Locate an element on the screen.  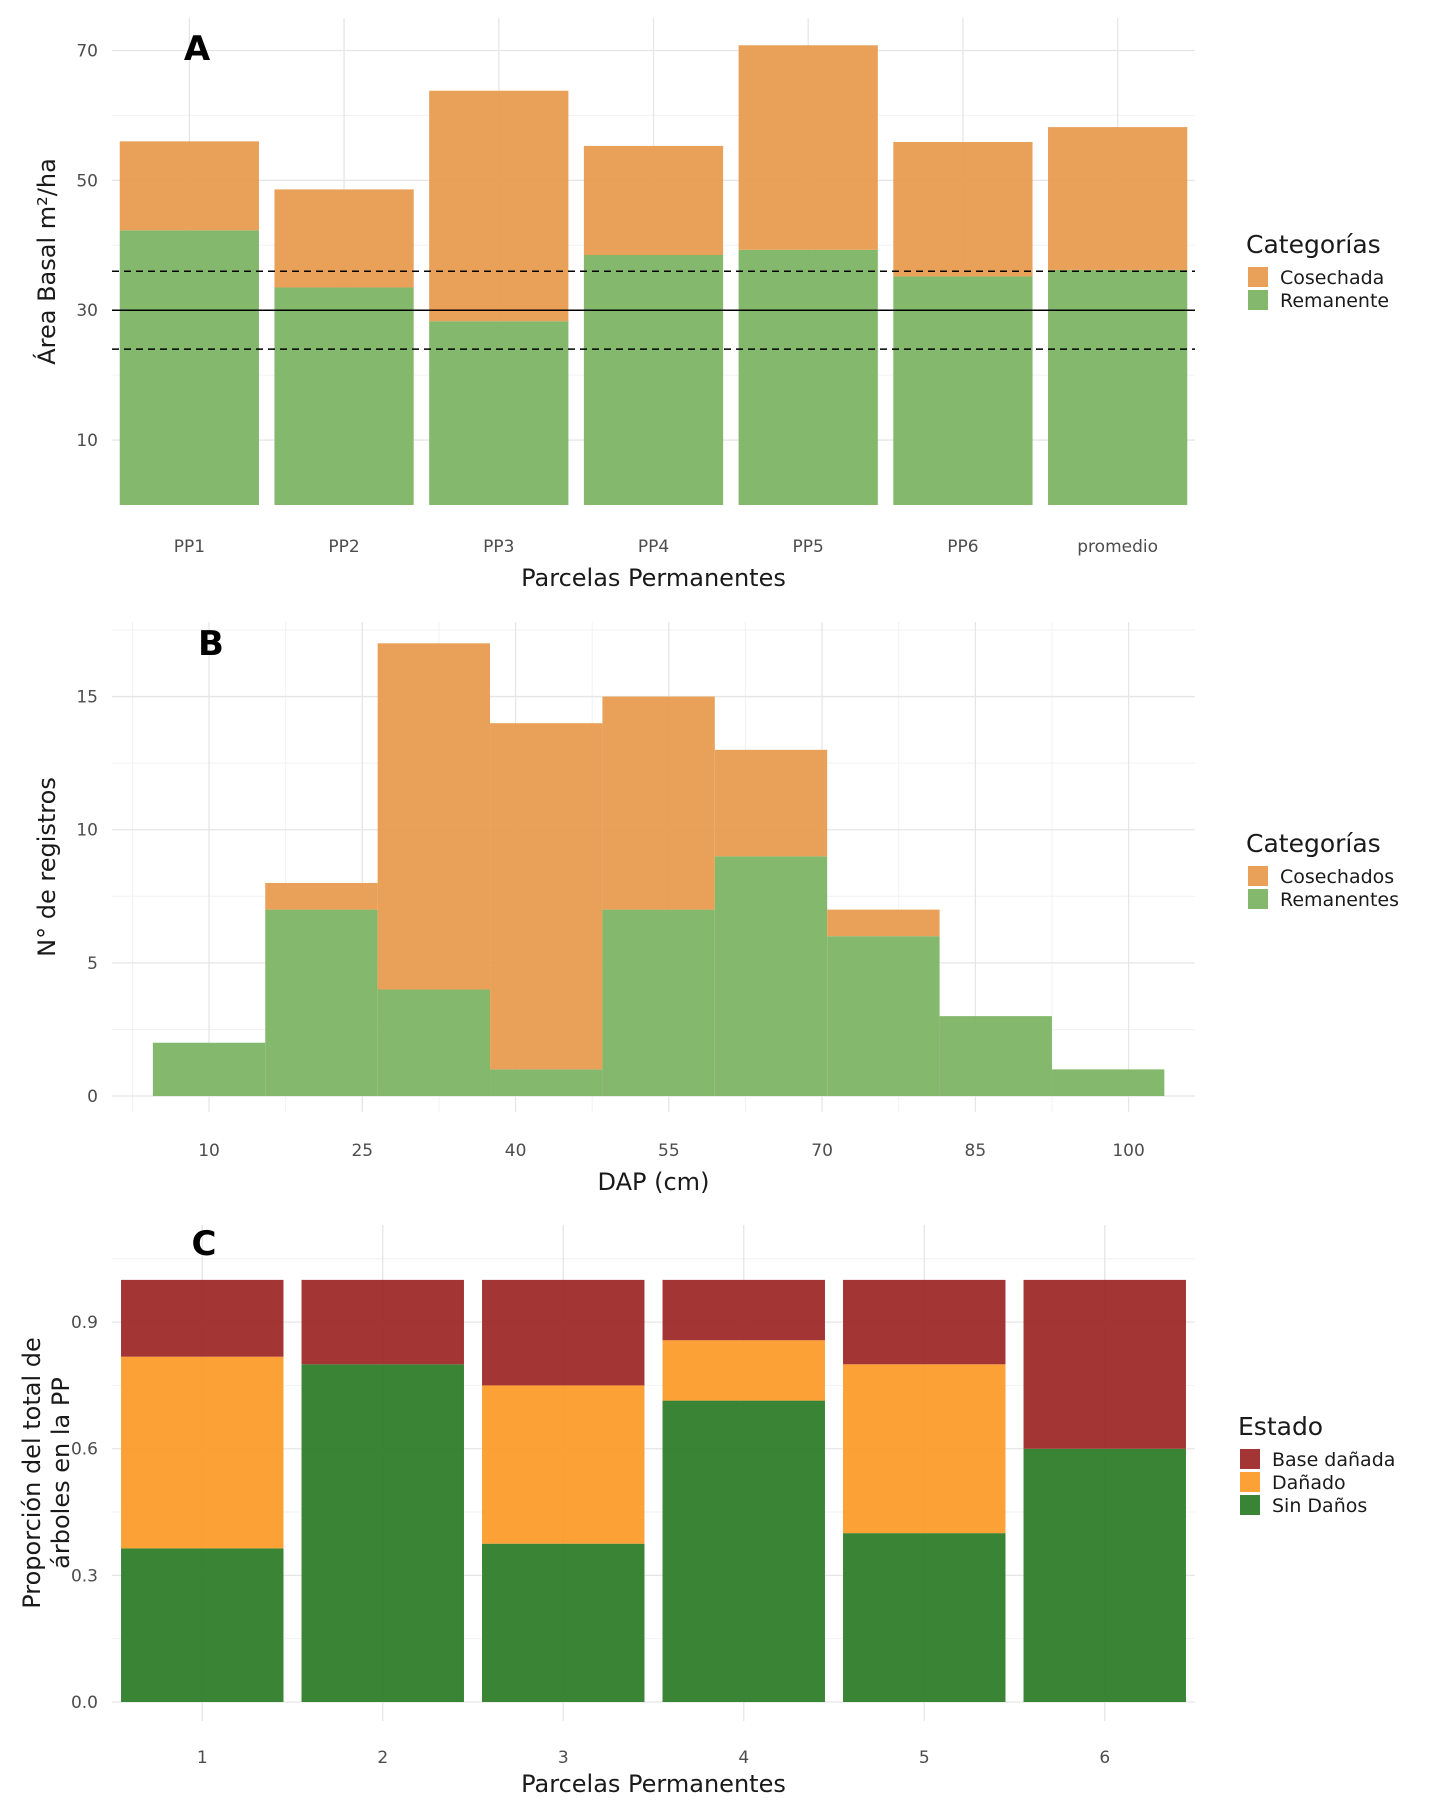
legend-label: Remanente is located at coordinates (1334, 301).